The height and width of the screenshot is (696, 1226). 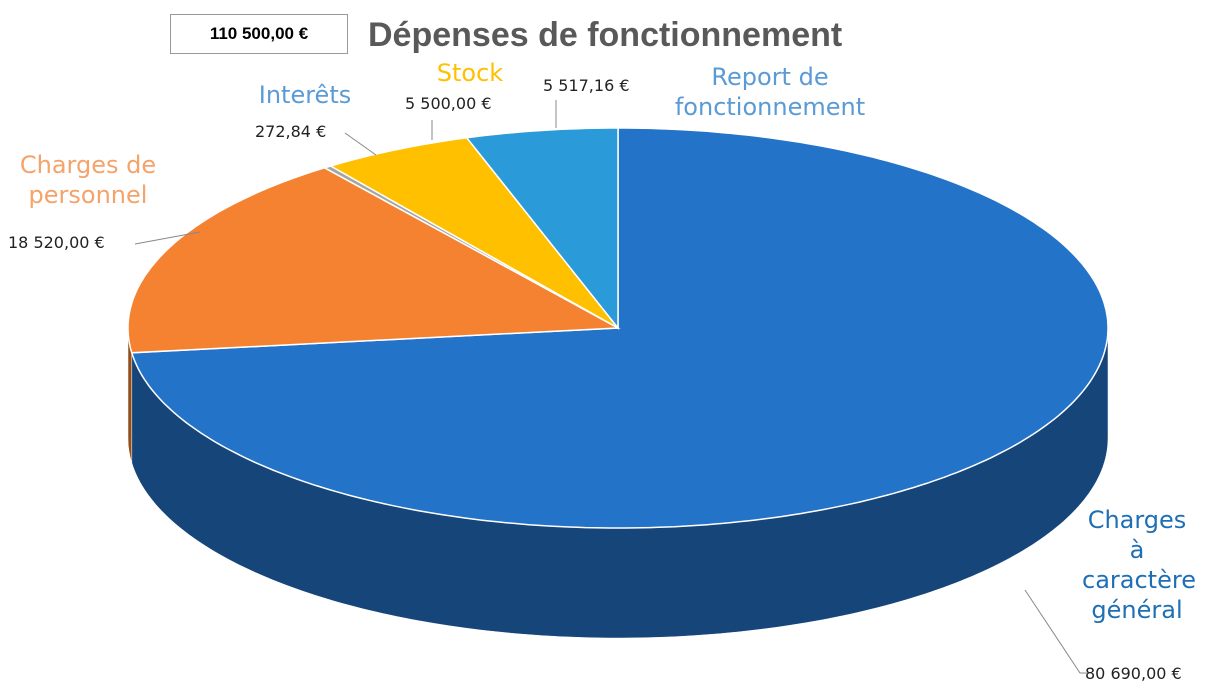 What do you see at coordinates (470, 73) in the screenshot?
I see `category-label: Stock` at bounding box center [470, 73].